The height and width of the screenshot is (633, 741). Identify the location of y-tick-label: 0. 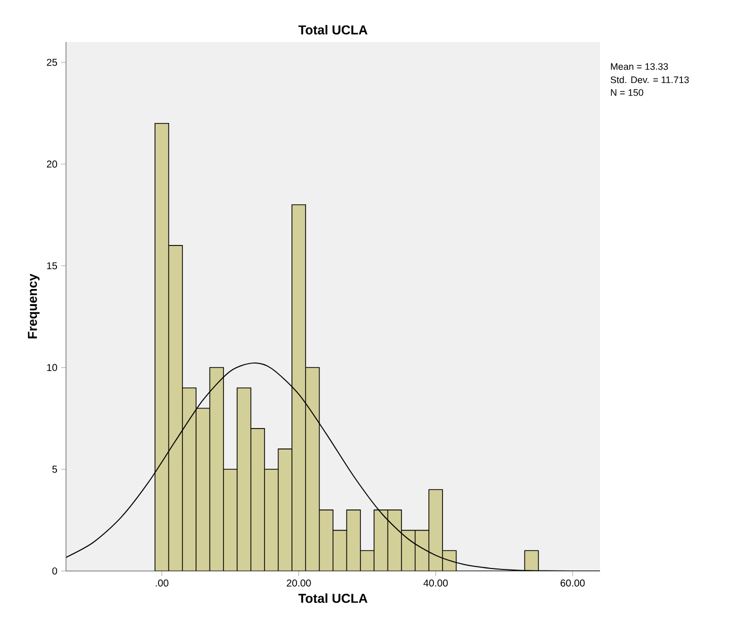
(55, 571).